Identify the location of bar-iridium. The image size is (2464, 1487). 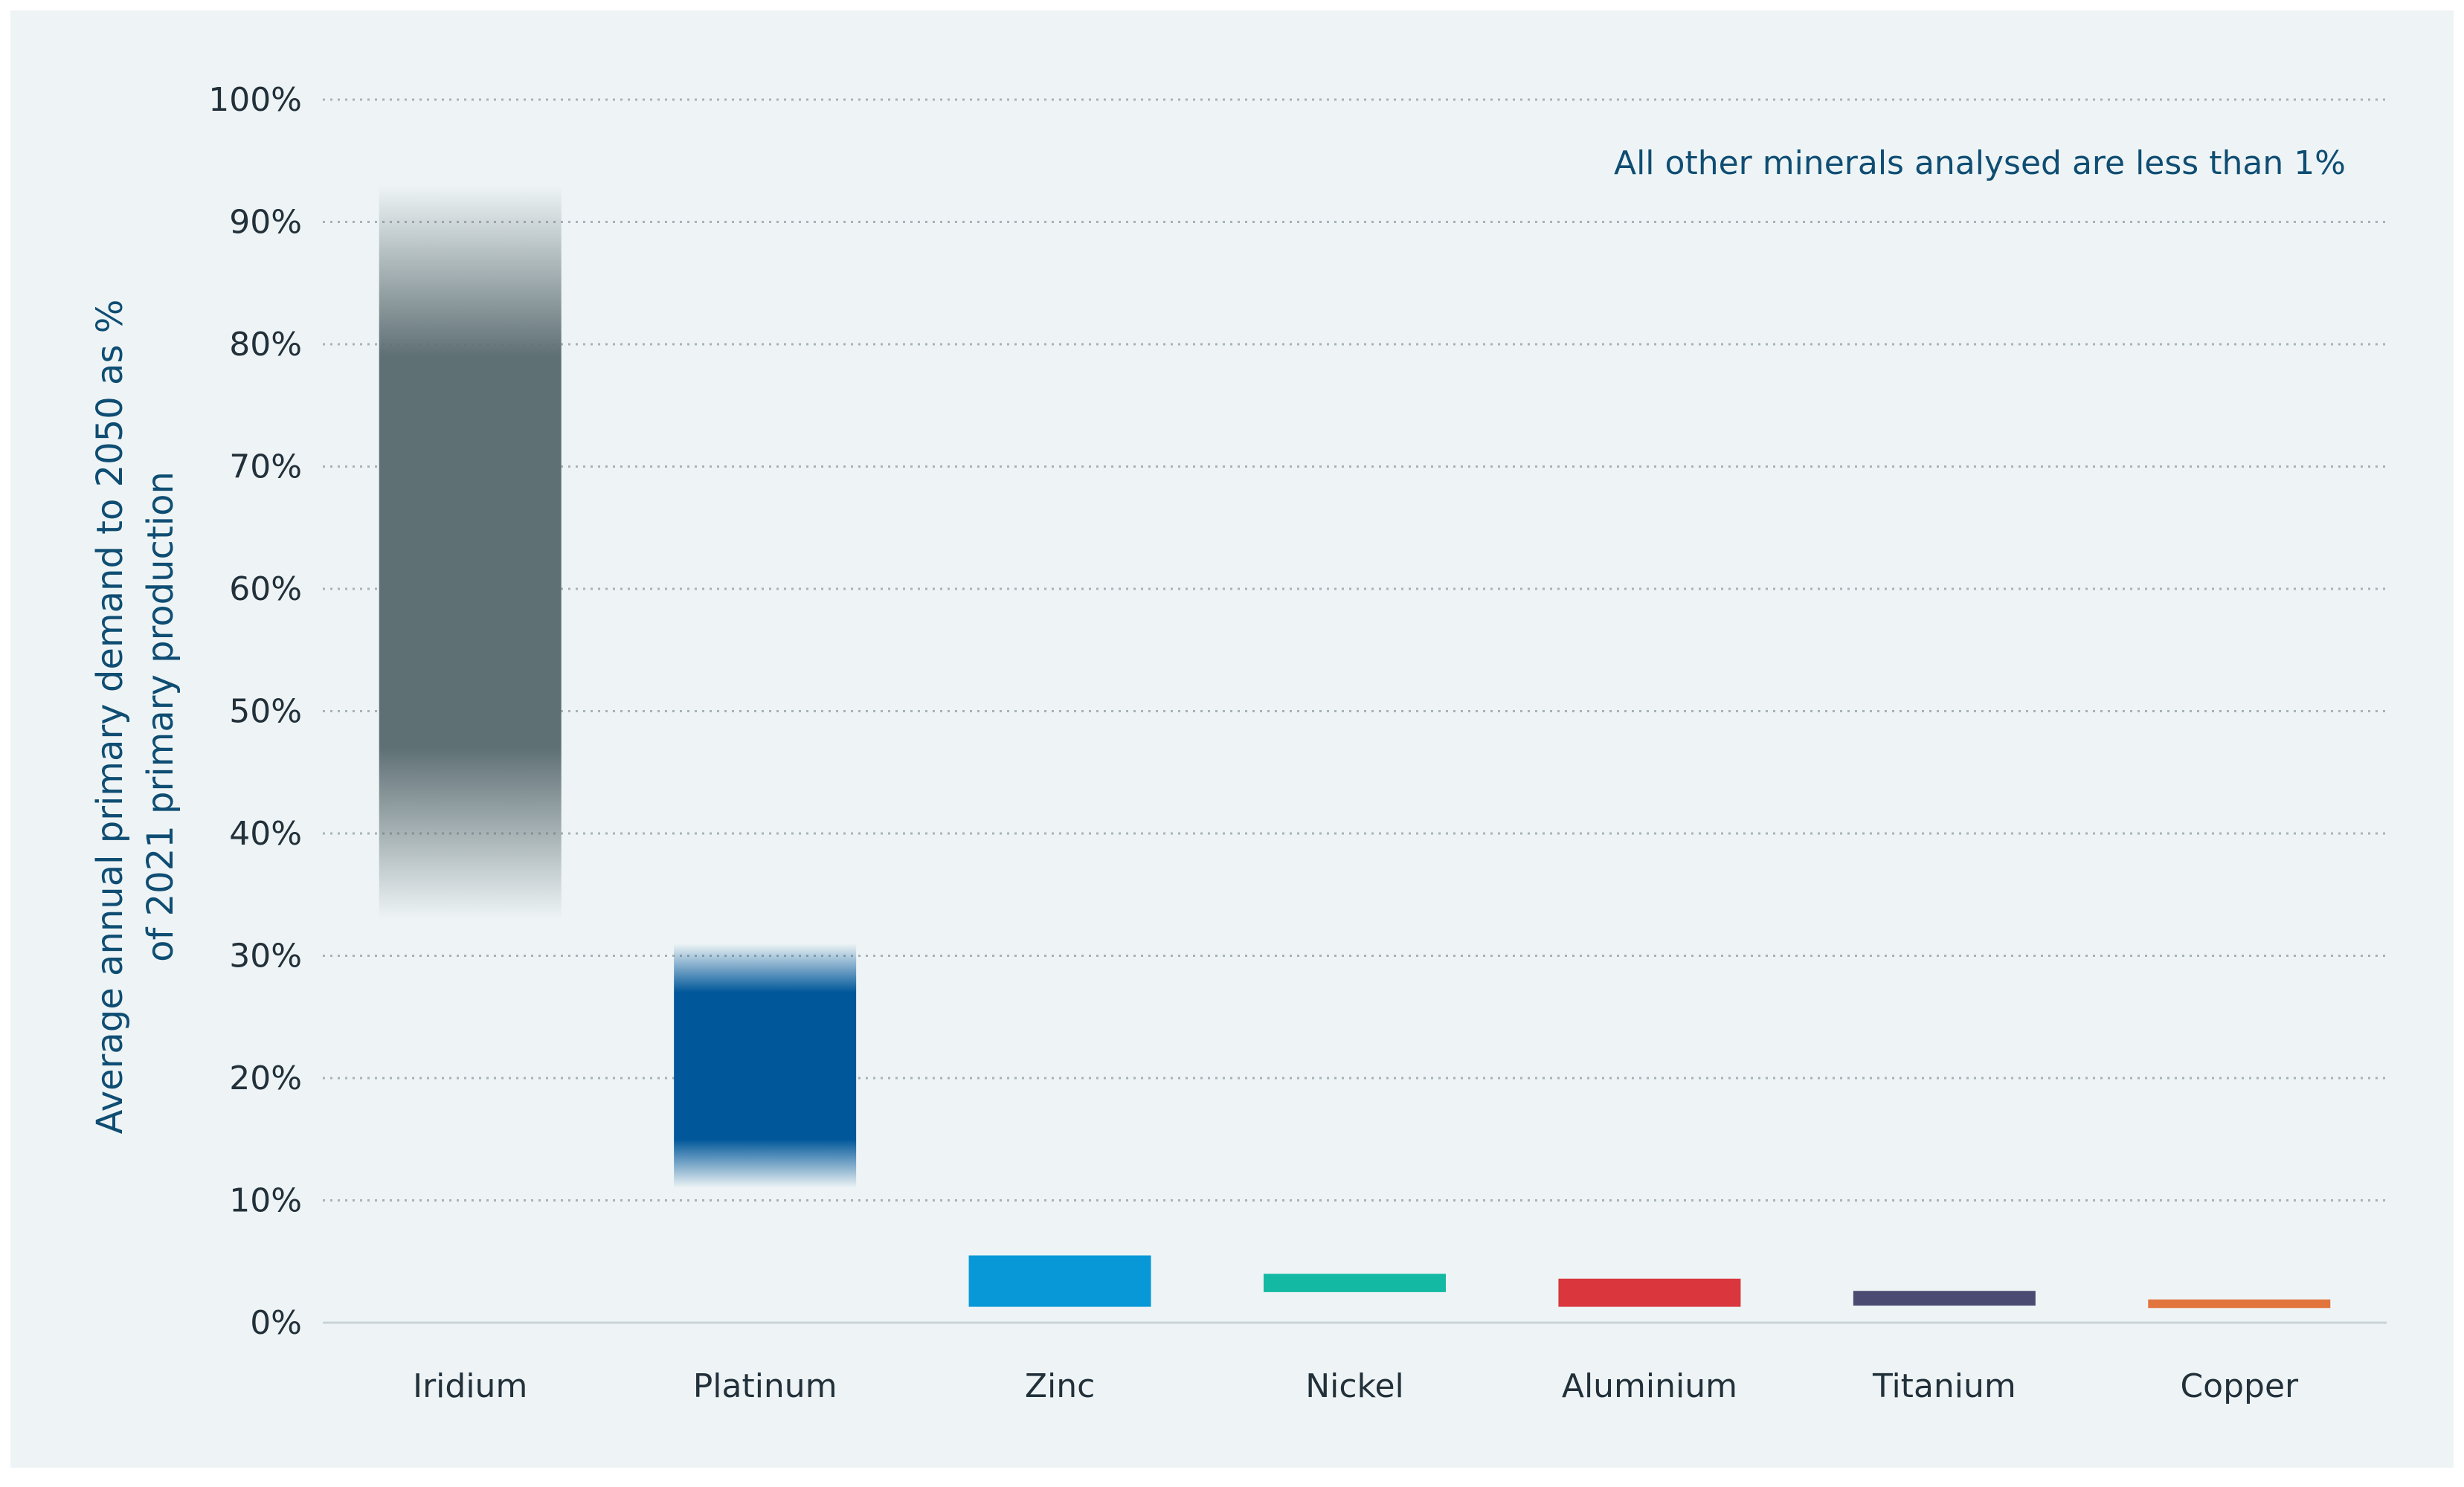
(470, 552).